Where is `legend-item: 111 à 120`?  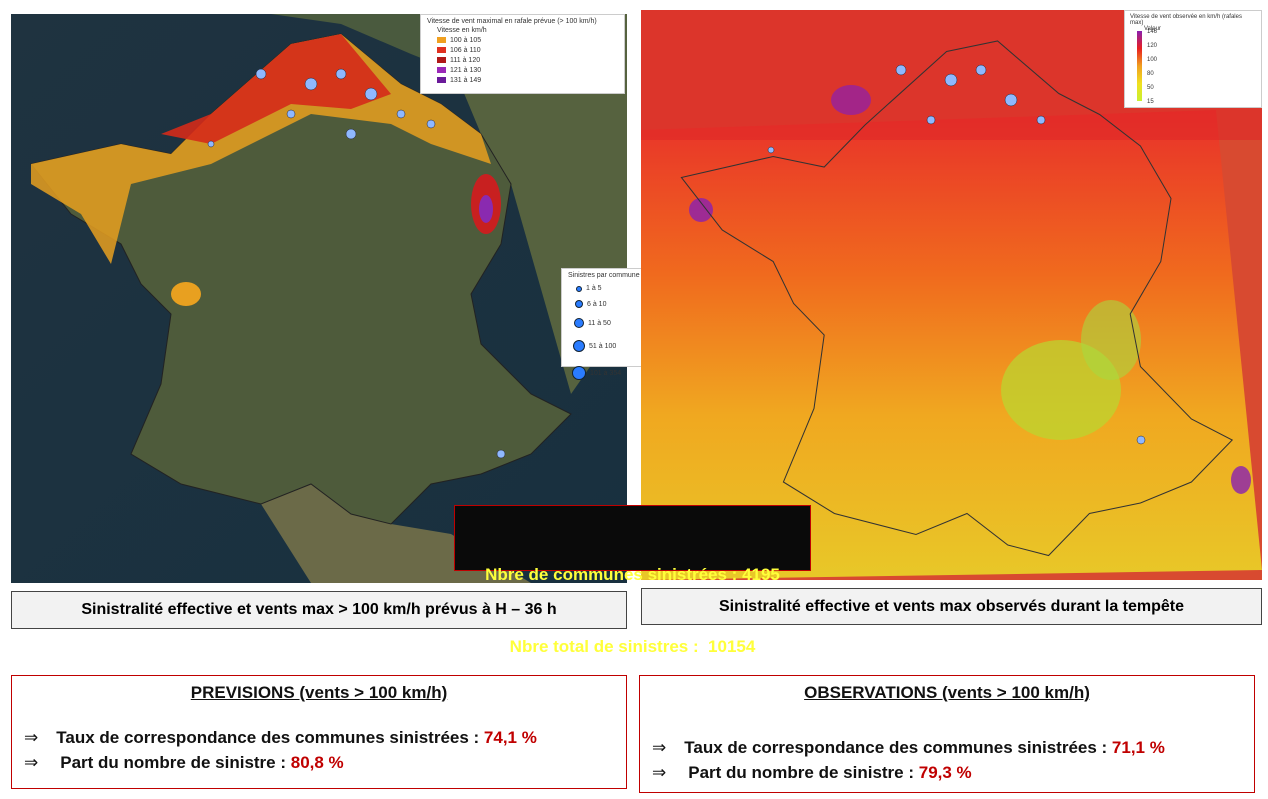
legend-item: 111 à 120 is located at coordinates (527, 61).